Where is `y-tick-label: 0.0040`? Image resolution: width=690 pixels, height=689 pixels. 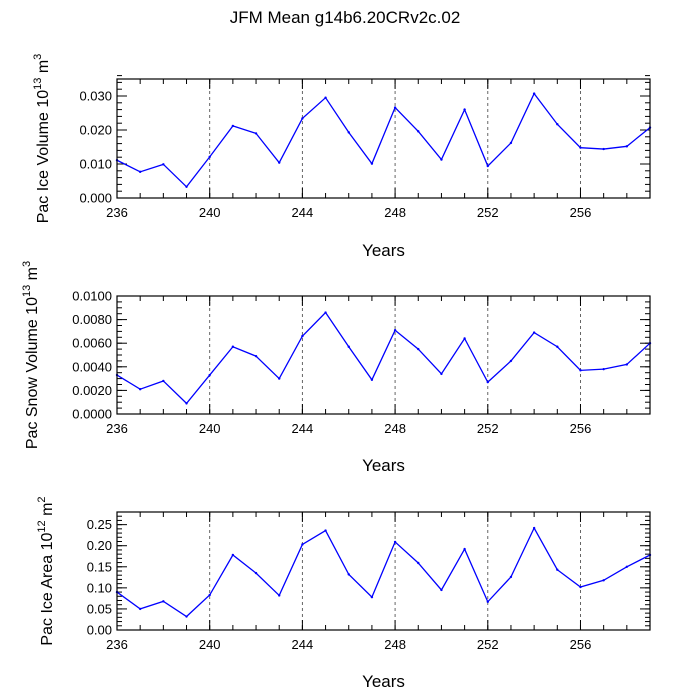
y-tick-label: 0.0040 is located at coordinates (92, 366).